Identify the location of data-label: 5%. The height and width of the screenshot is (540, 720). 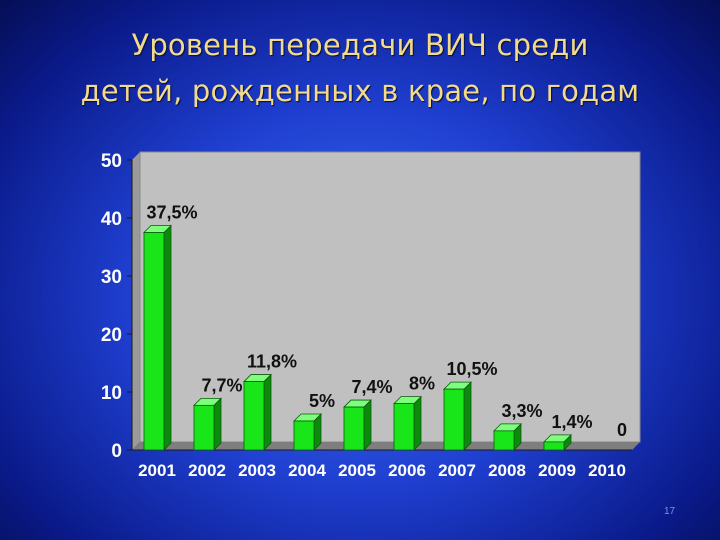
(322, 401).